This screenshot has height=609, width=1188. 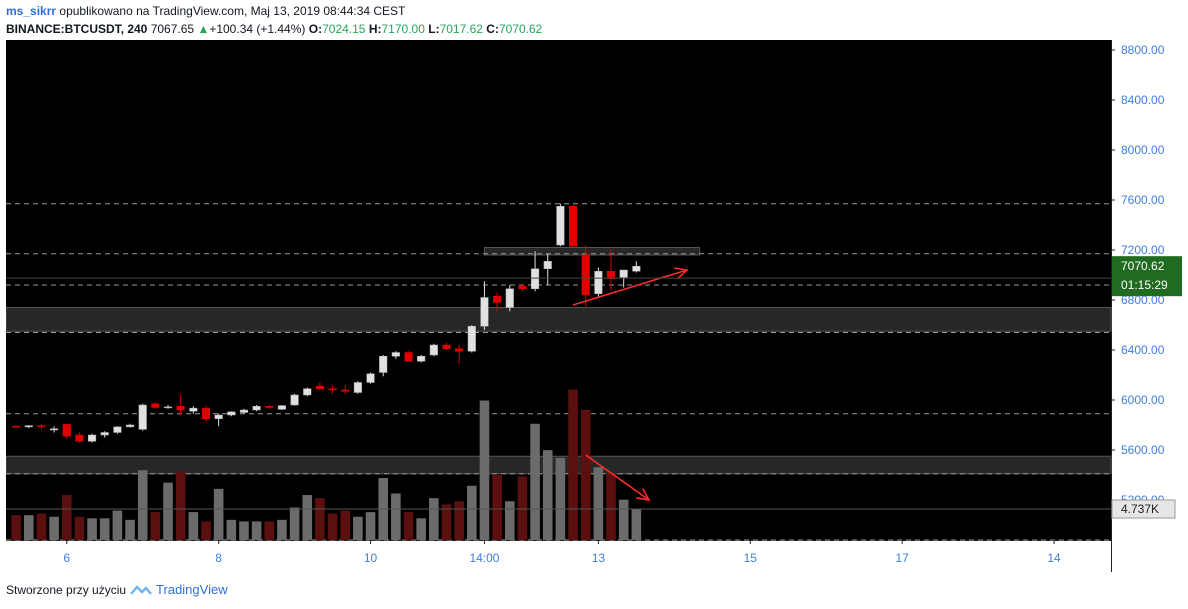 I want to click on open-label: O:, so click(x=315, y=29).